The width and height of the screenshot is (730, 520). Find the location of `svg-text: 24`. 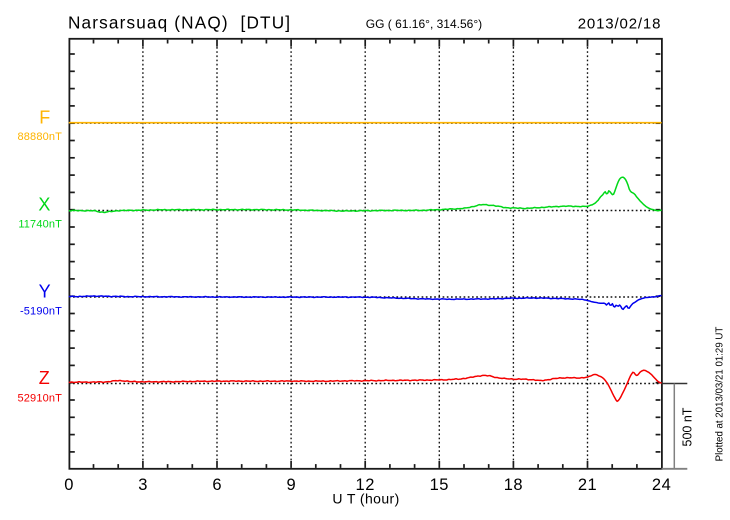

svg-text: 24 is located at coordinates (661, 485).